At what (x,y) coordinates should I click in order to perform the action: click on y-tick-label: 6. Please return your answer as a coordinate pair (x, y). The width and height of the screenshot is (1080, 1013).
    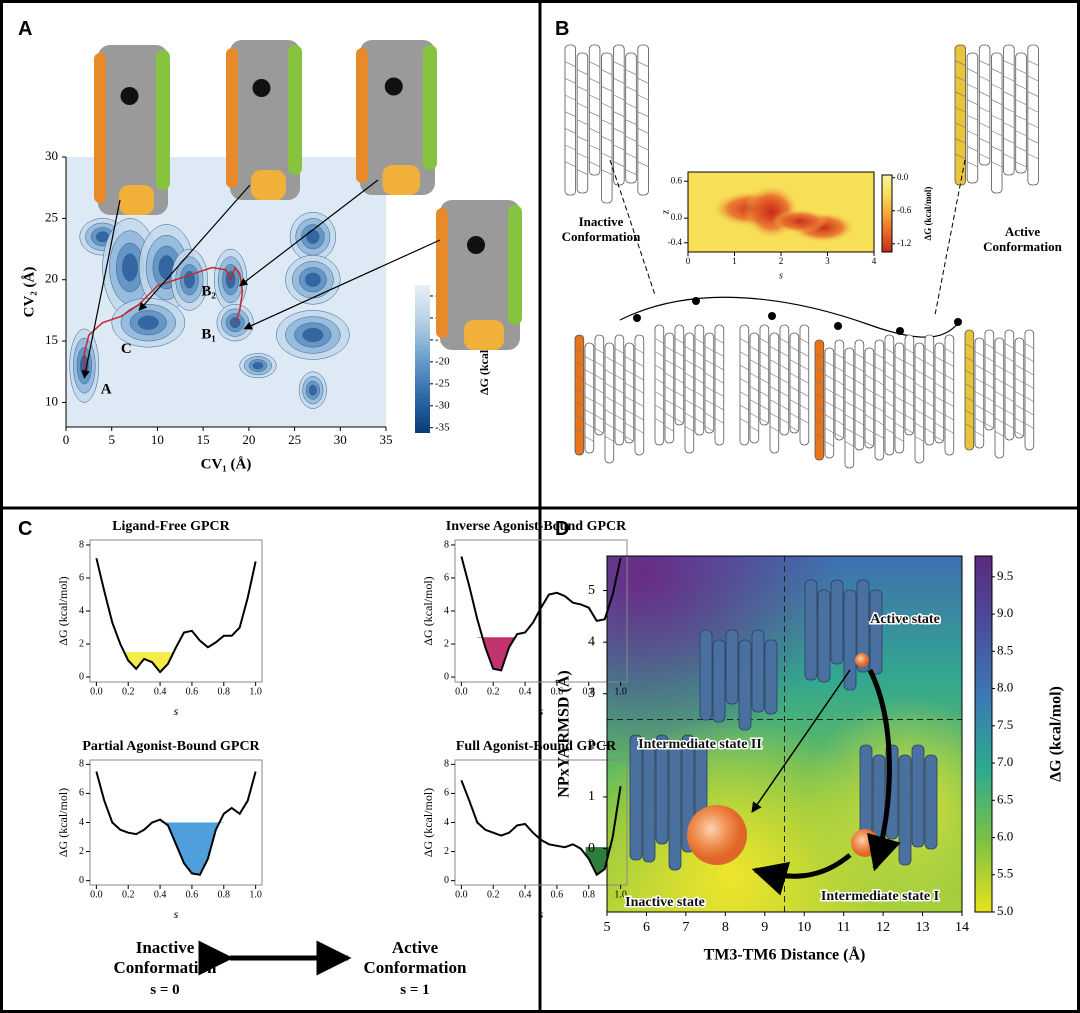
    Looking at the image, I should click on (81, 577).